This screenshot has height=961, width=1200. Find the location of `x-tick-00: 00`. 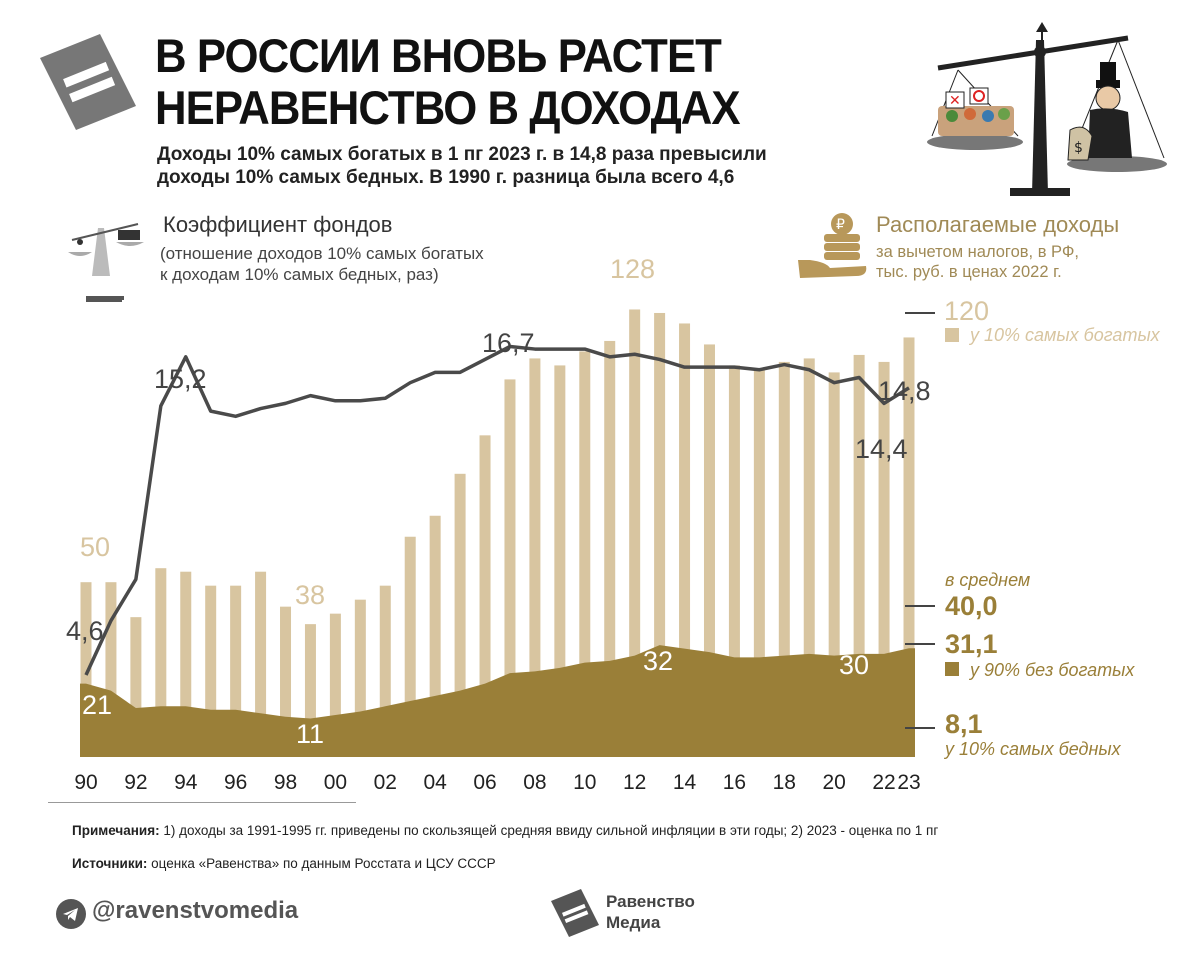

x-tick-00: 00 is located at coordinates (335, 782).